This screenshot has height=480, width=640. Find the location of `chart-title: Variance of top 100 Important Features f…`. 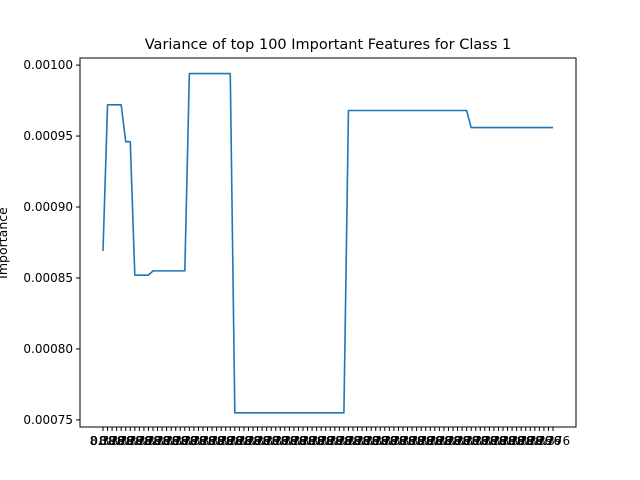

chart-title: Variance of top 100 Important Features f… is located at coordinates (328, 45).